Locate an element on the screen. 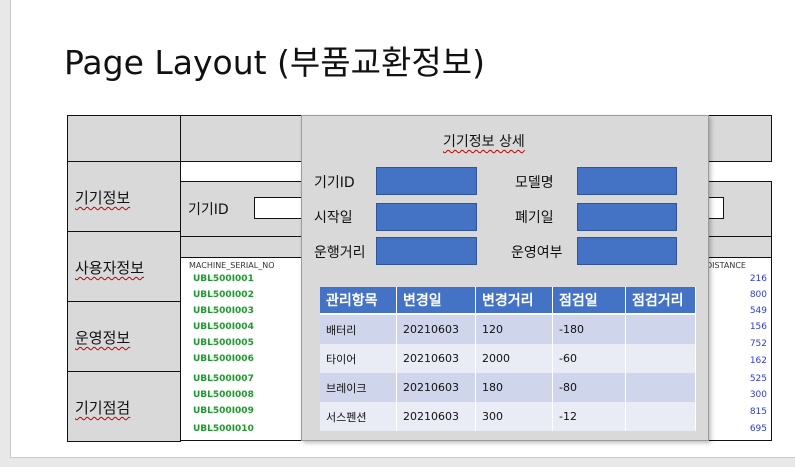 The width and height of the screenshot is (795, 467). serial-cell: UBL500I008 is located at coordinates (223, 395).